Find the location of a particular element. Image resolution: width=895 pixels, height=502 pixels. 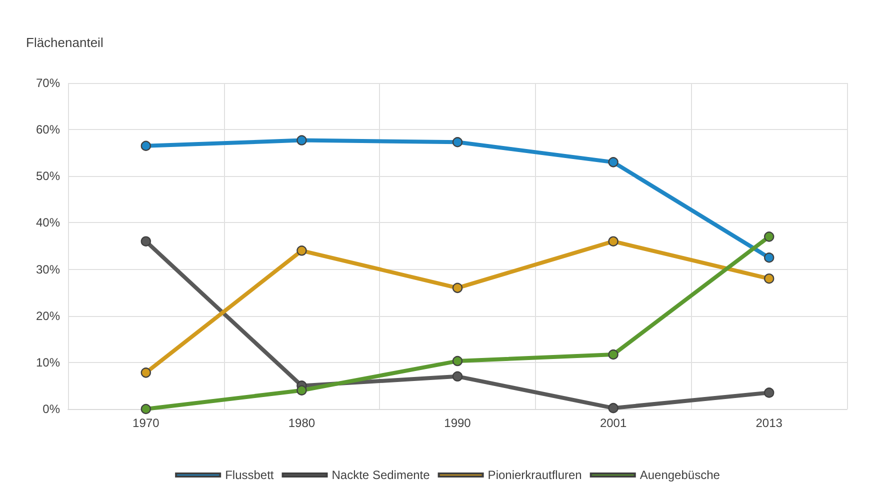

y-tick-label: 0% is located at coordinates (51, 409).